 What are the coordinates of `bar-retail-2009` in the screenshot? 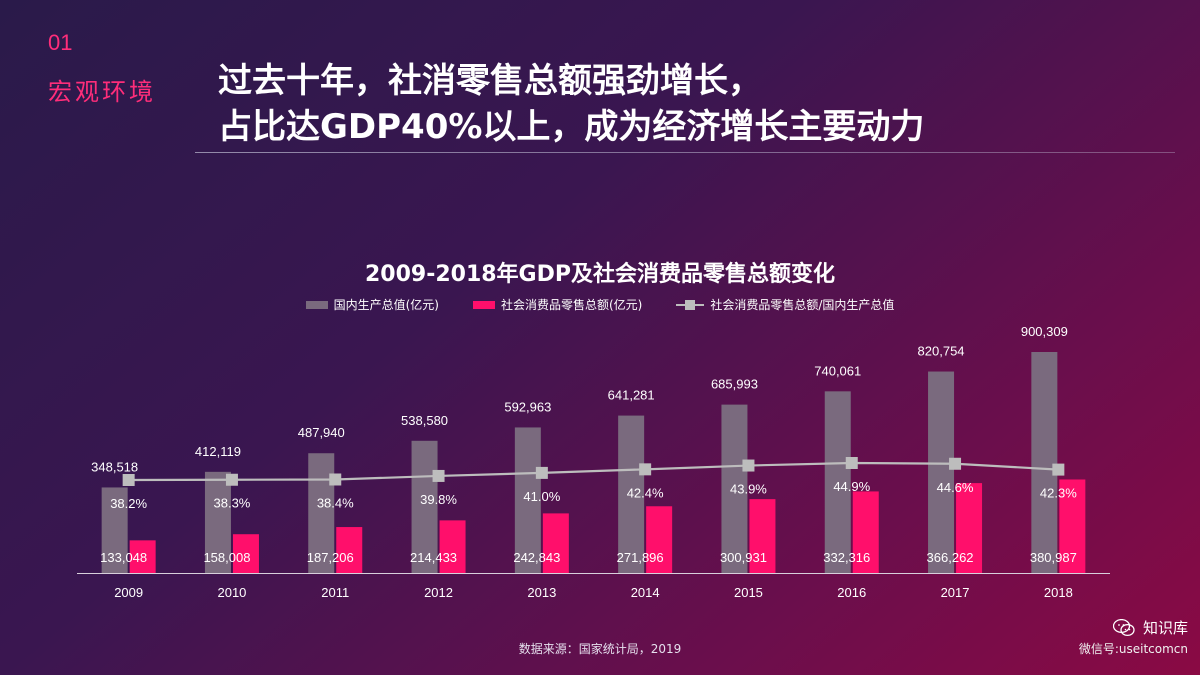 It's located at (142, 556).